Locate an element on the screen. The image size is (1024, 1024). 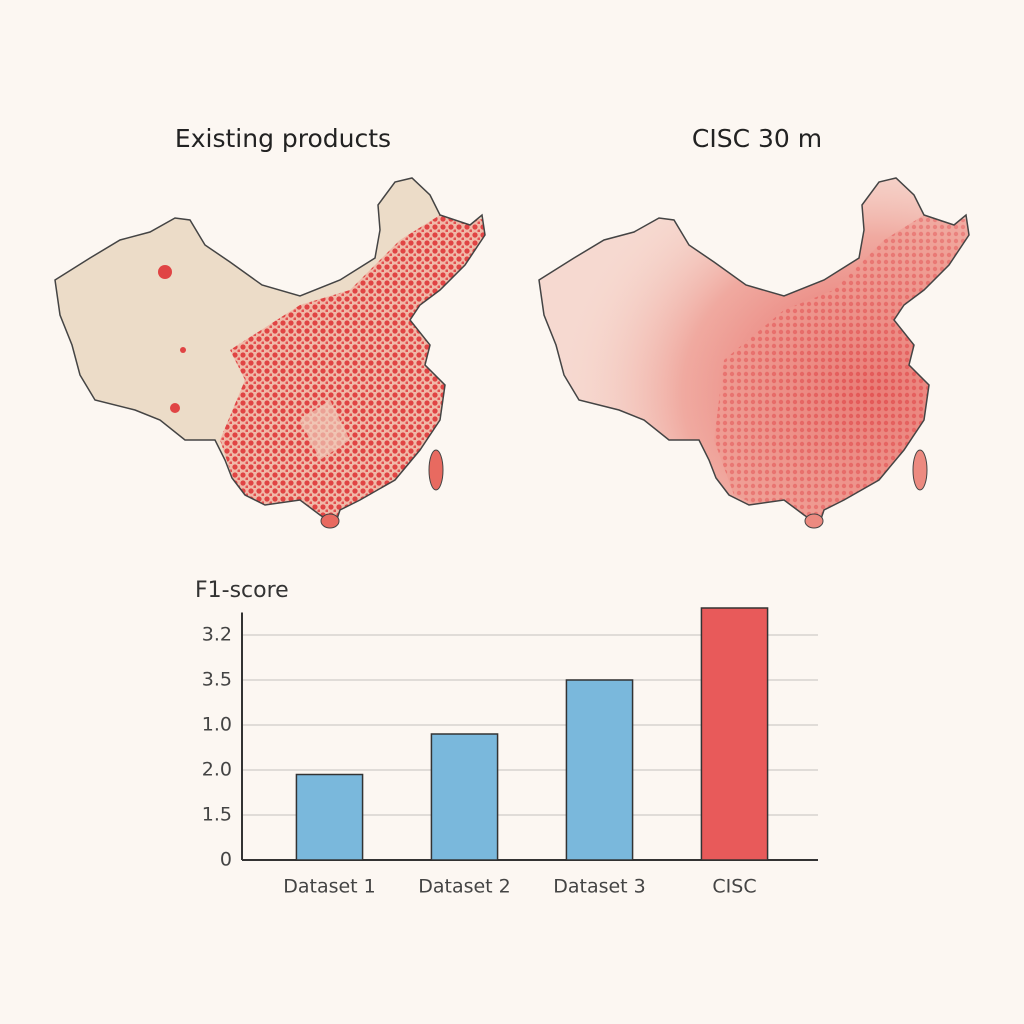
y-tick-label: 0 is located at coordinates (226, 860).